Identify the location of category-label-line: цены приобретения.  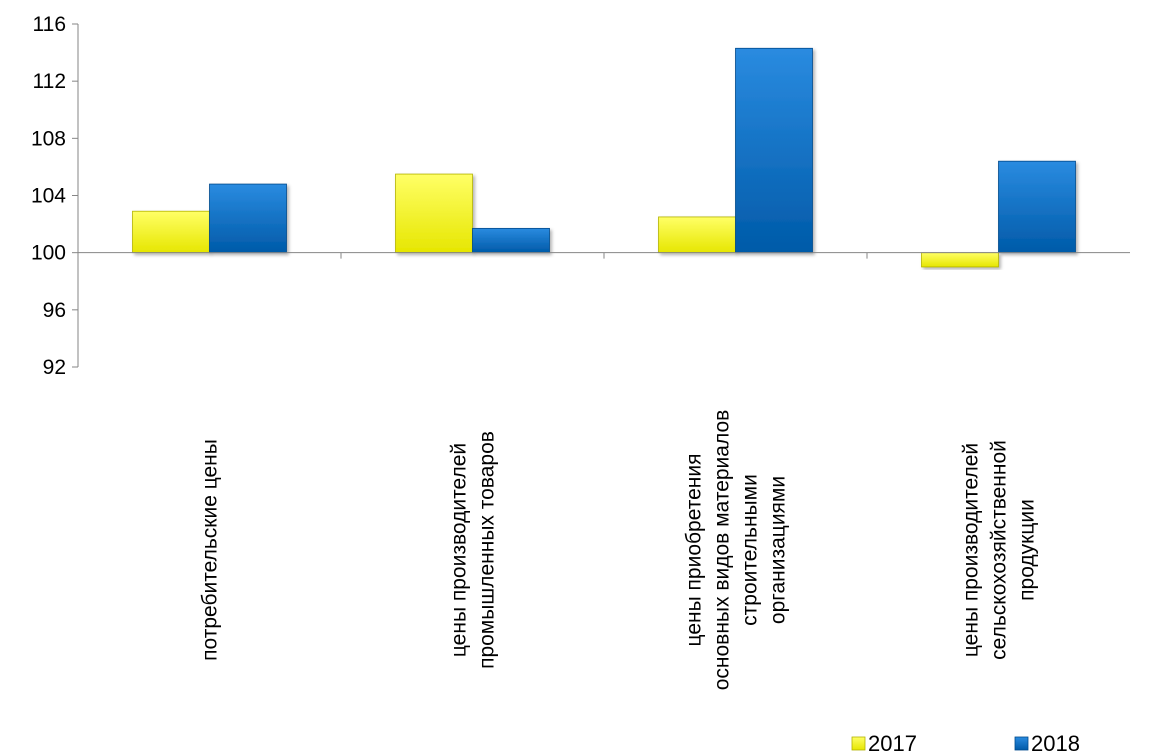
(694, 550).